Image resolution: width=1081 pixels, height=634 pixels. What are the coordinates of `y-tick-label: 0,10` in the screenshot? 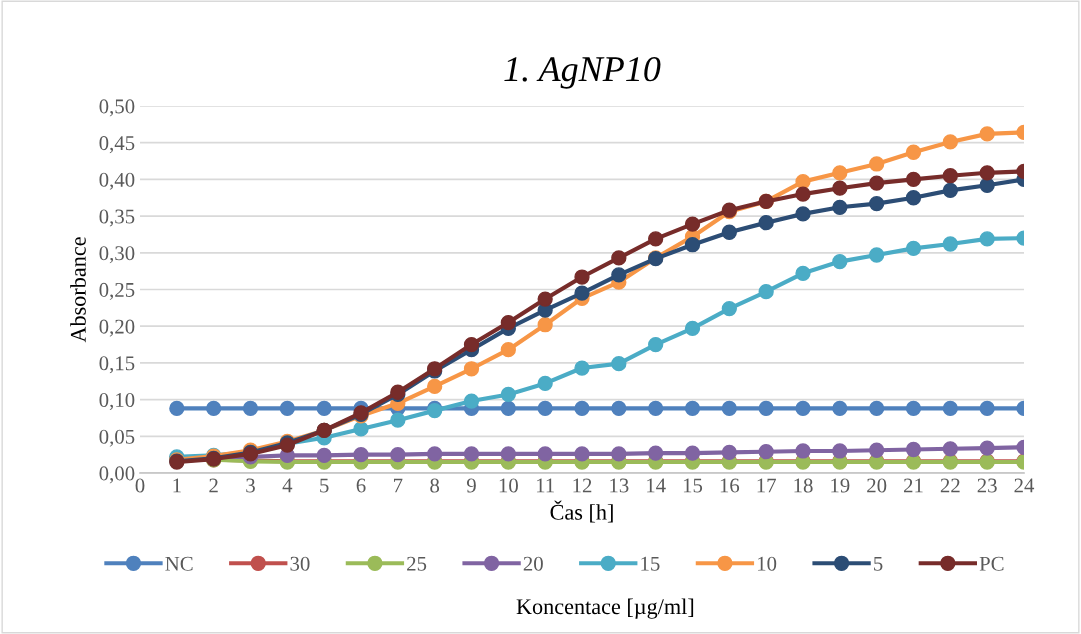 It's located at (117, 401).